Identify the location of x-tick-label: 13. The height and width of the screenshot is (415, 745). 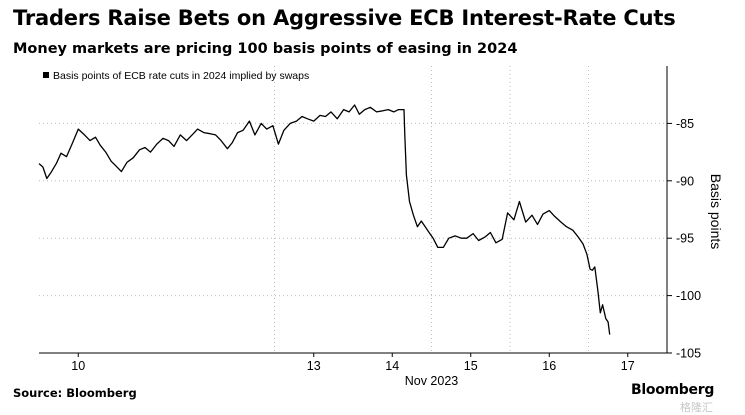
(314, 366).